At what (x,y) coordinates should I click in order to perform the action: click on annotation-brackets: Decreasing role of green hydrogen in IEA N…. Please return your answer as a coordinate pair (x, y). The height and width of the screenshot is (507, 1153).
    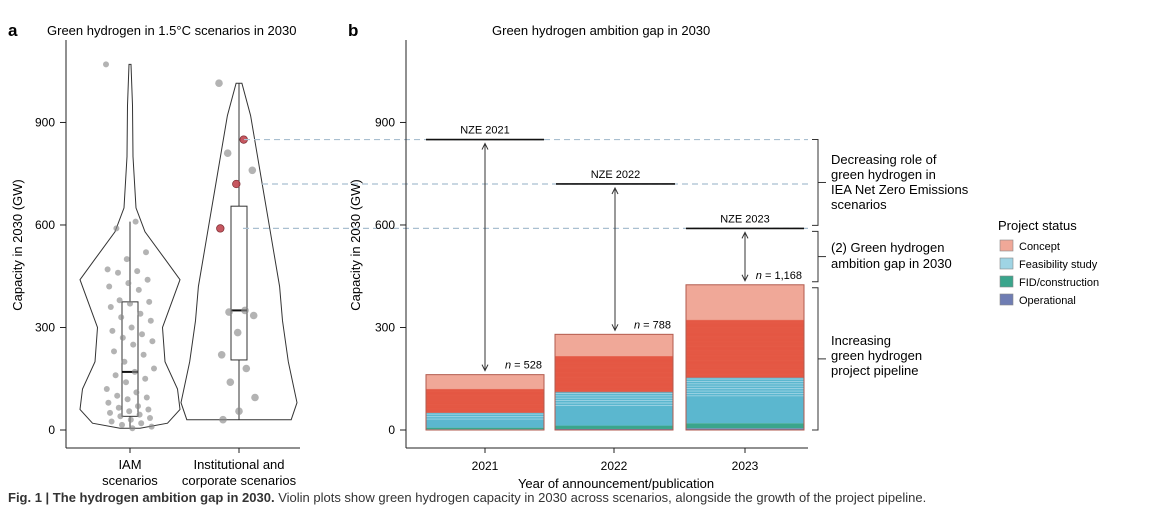
    Looking at the image, I should click on (890, 285).